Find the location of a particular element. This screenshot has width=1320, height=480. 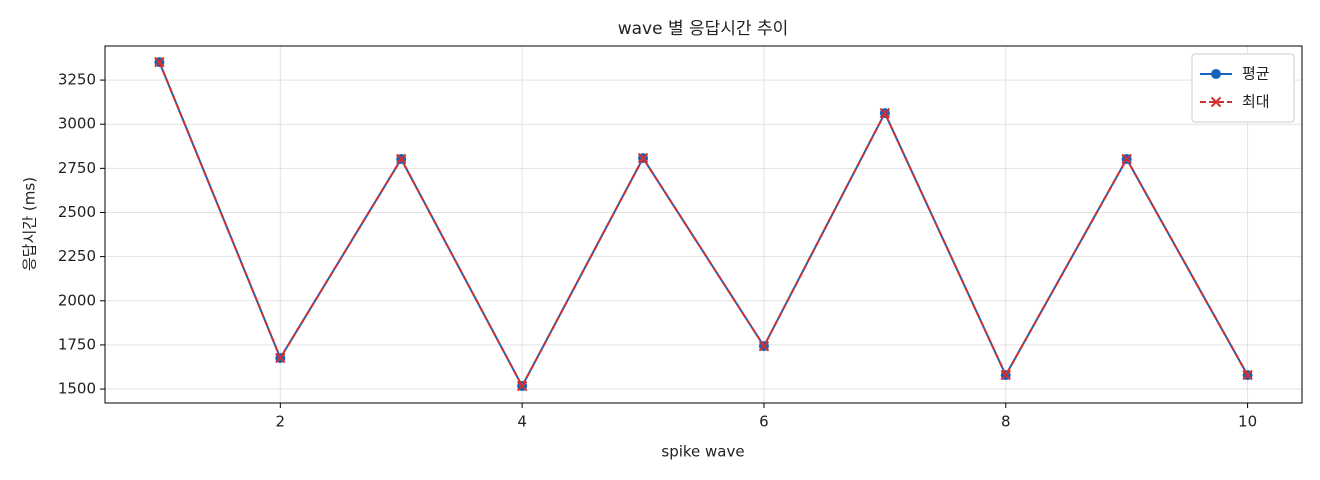

x-tick-label: 10 is located at coordinates (1247, 422).